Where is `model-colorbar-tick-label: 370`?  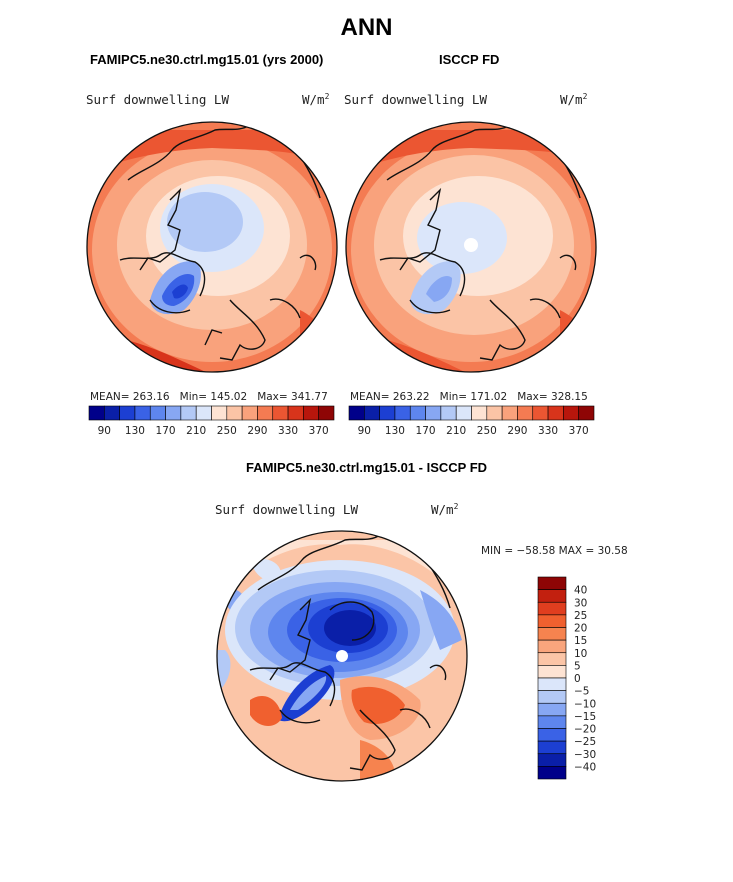 model-colorbar-tick-label: 370 is located at coordinates (319, 431).